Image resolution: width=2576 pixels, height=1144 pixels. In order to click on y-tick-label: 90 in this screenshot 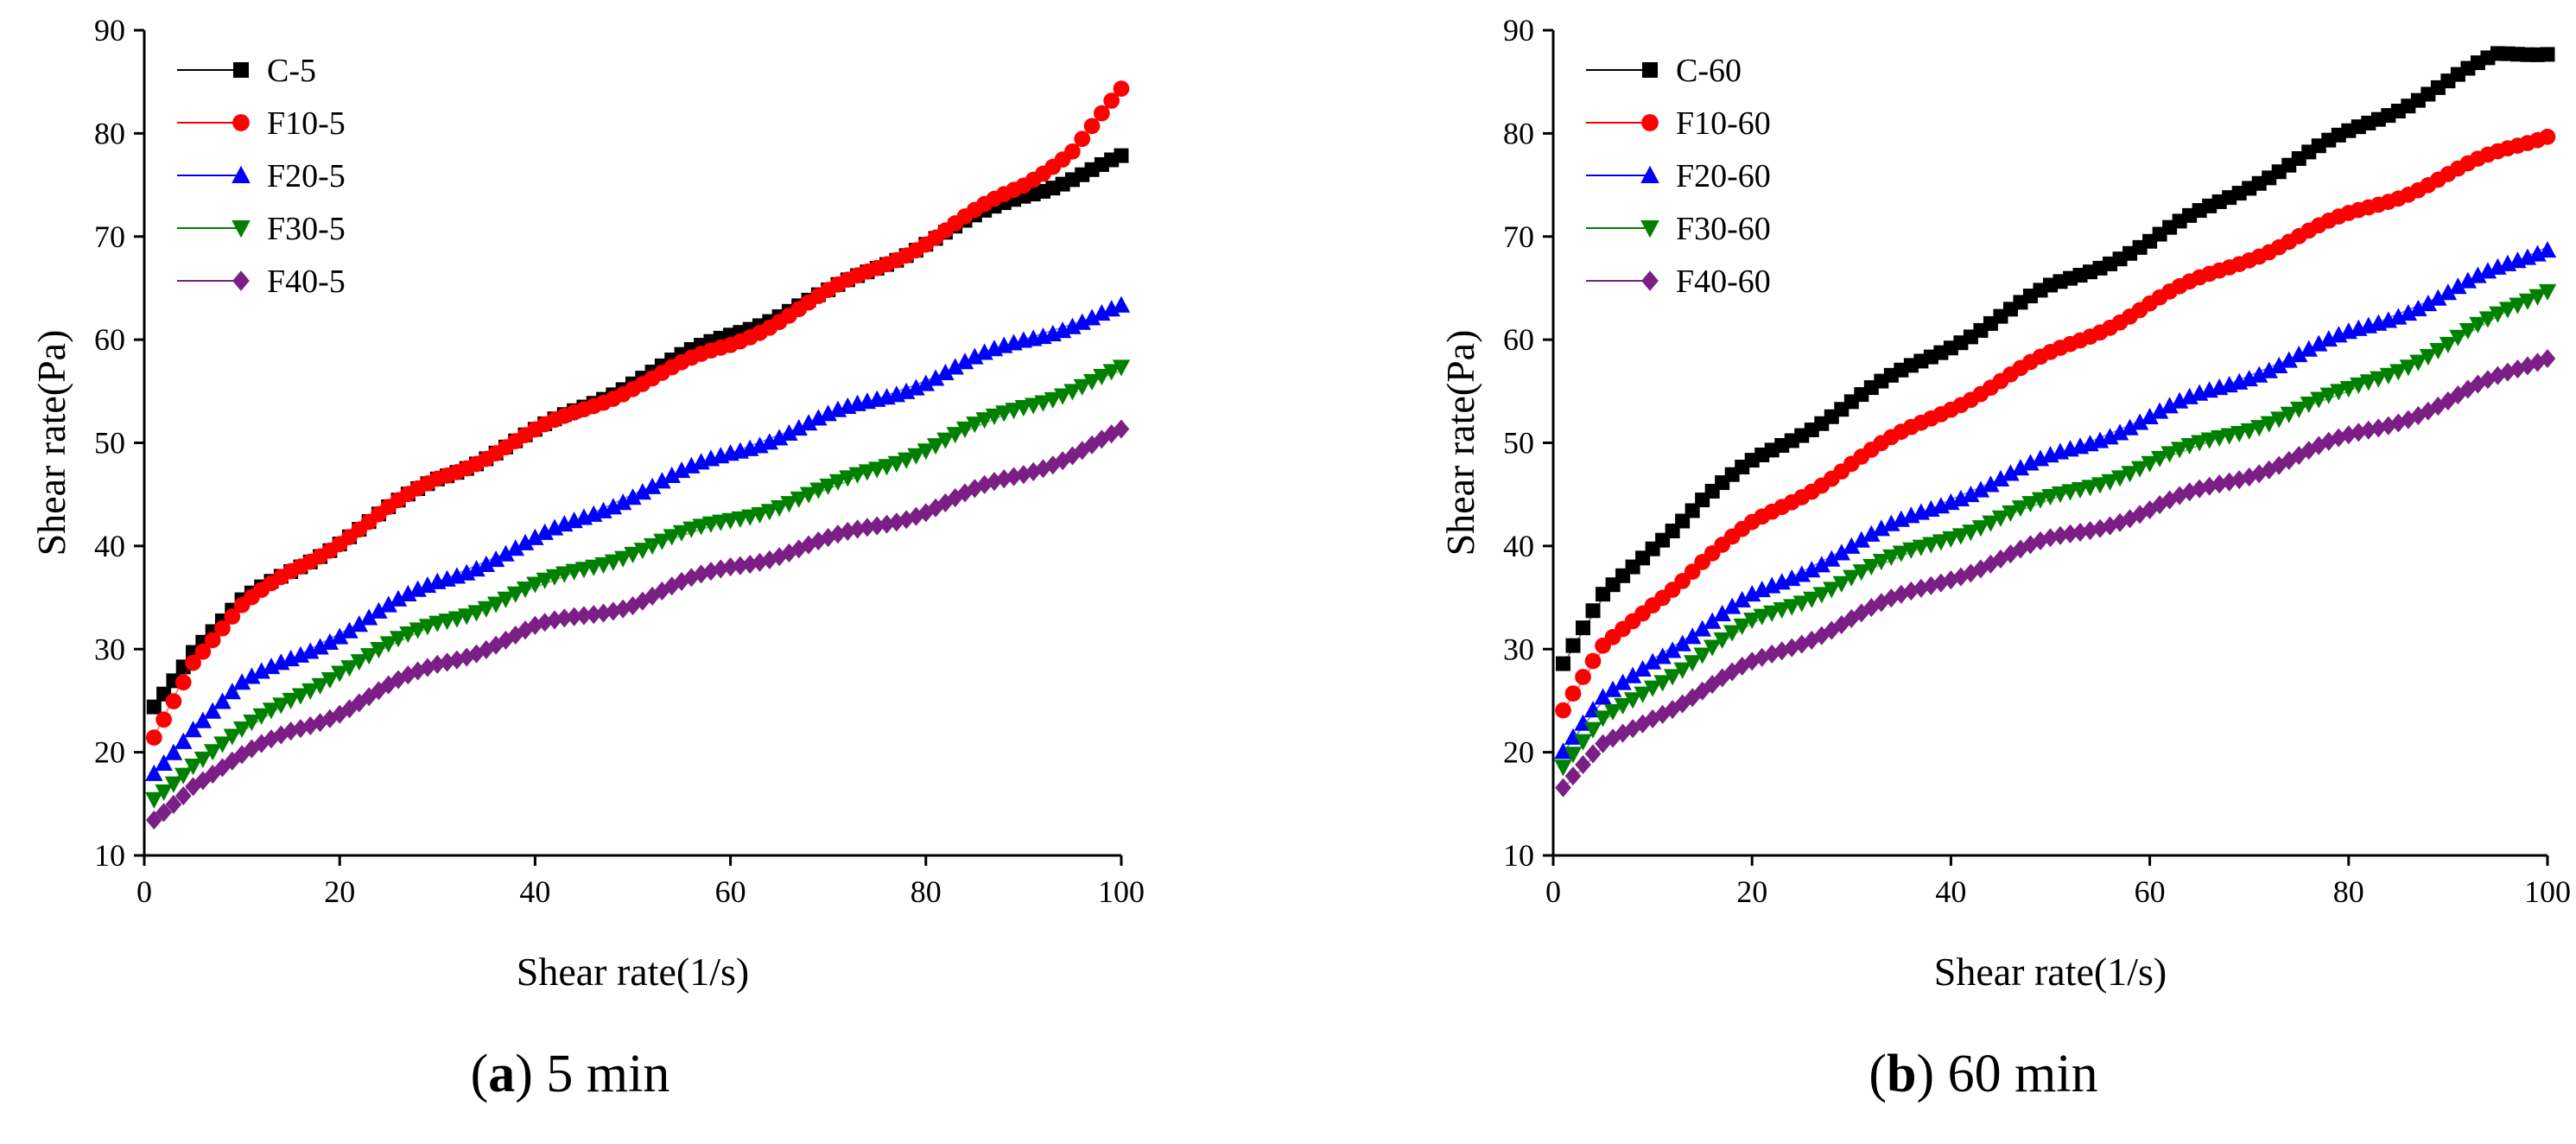, I will do `click(109, 30)`.